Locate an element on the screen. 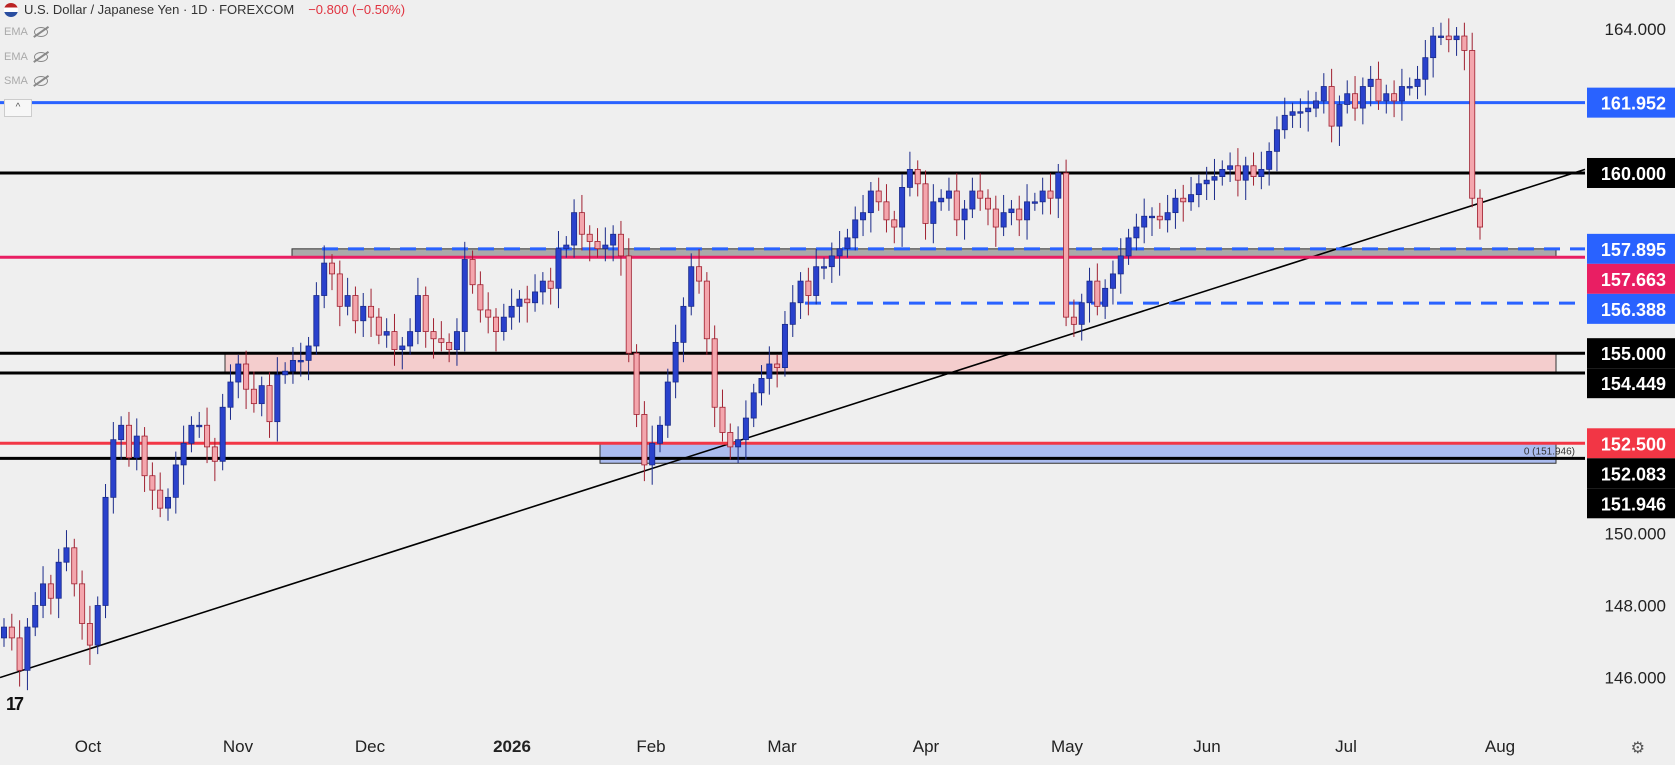 This screenshot has width=1675, height=765. indicator-ema-2: EMA is located at coordinates (26, 57).